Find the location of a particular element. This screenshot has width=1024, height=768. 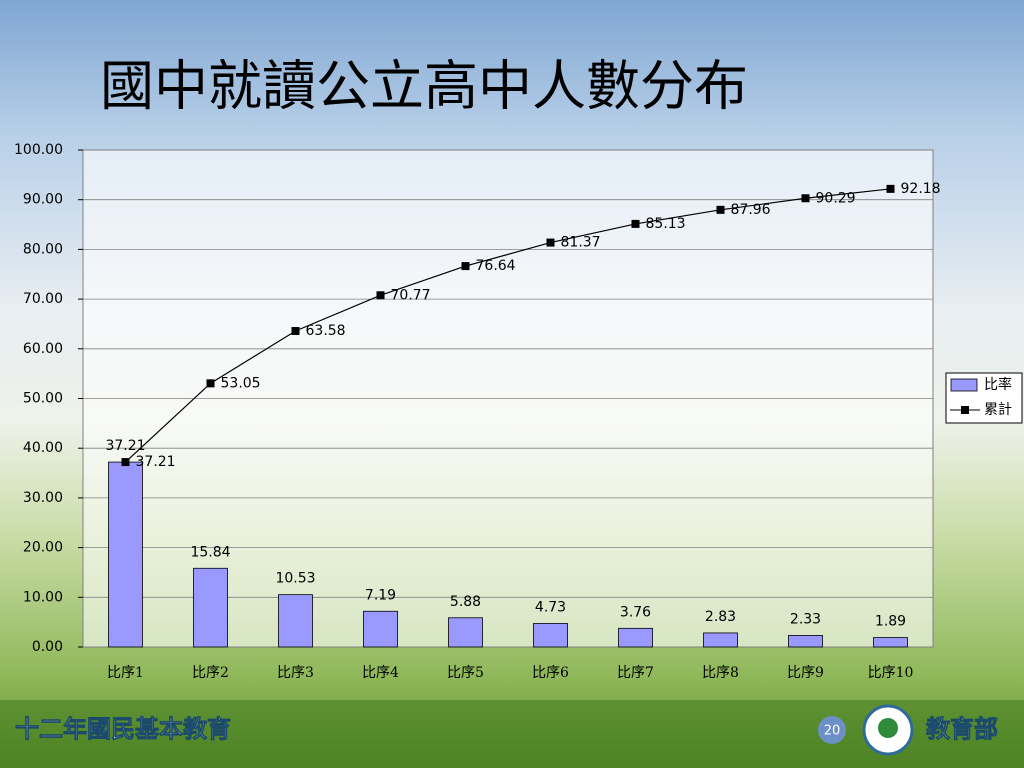

data-label: 5.88 is located at coordinates (465, 602).